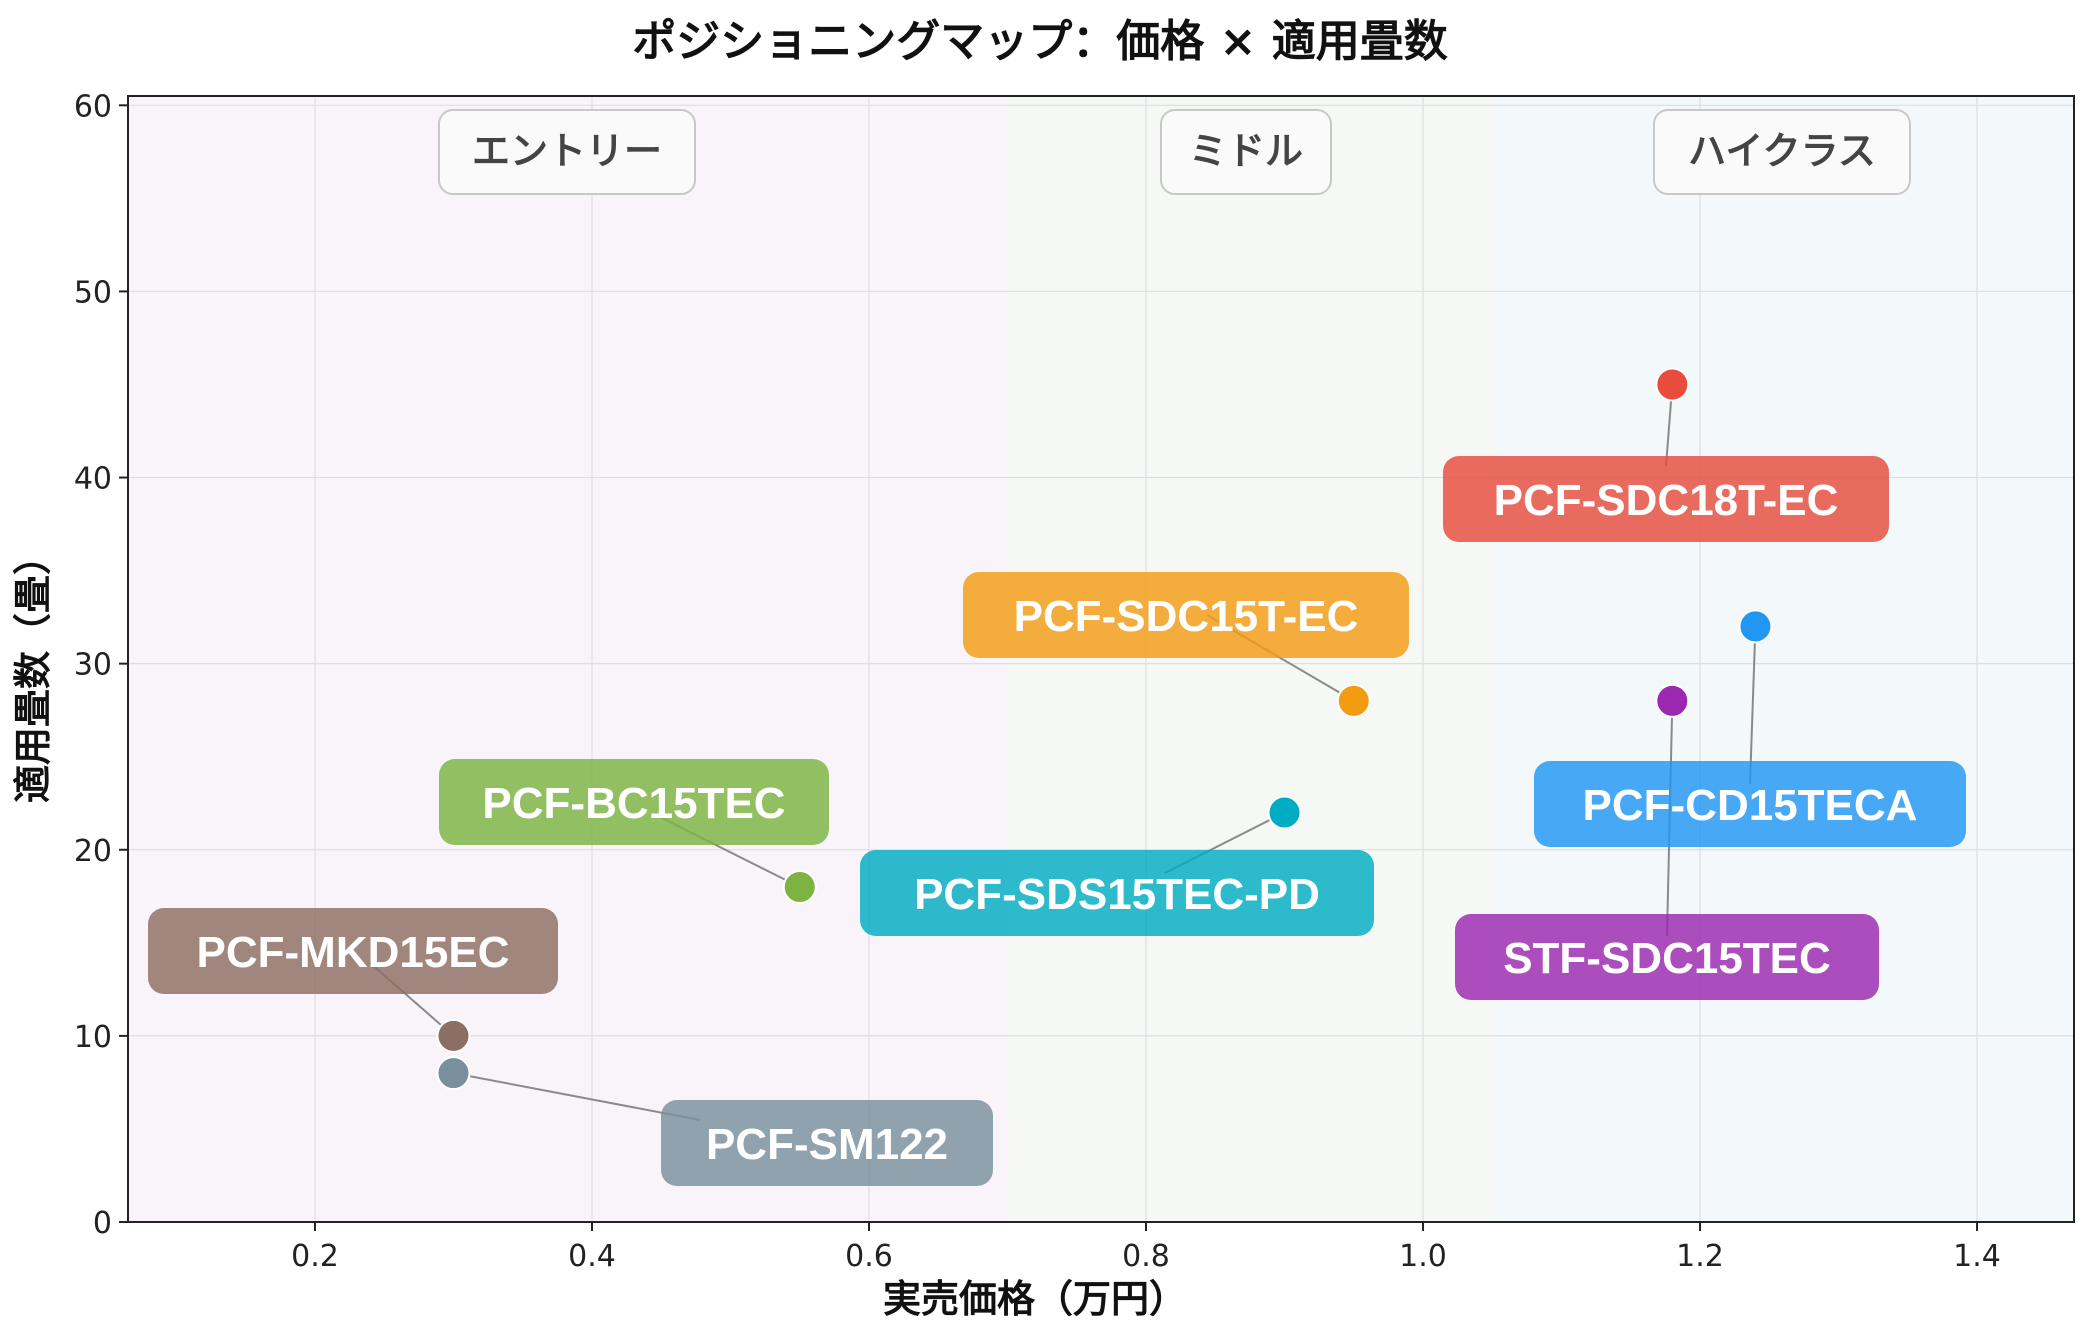  I want to click on band-label: ハイクラス, so click(1782, 151).